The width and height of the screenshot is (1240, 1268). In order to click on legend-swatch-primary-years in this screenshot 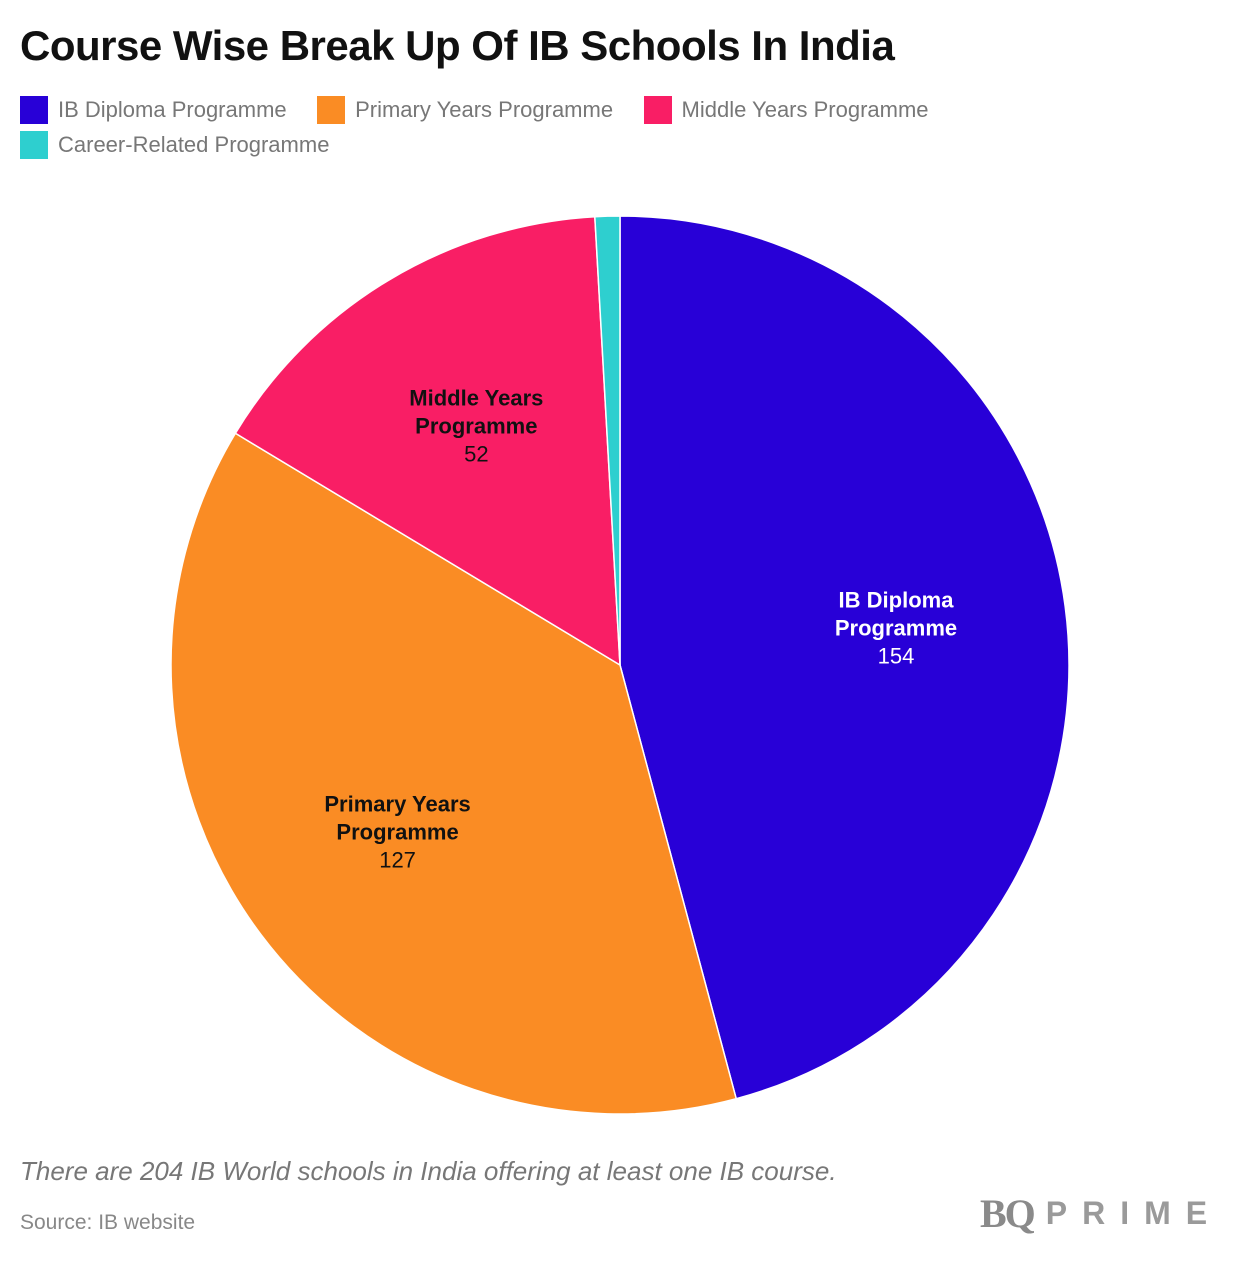, I will do `click(331, 110)`.